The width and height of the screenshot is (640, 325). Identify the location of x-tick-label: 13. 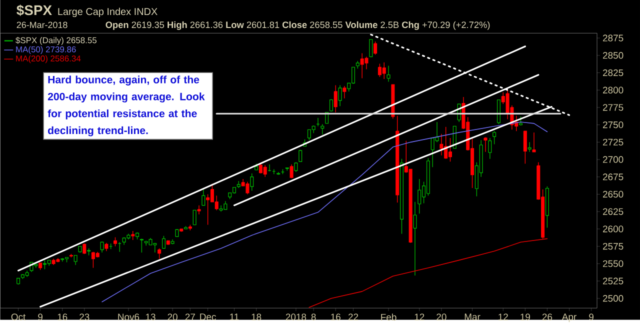
(151, 316).